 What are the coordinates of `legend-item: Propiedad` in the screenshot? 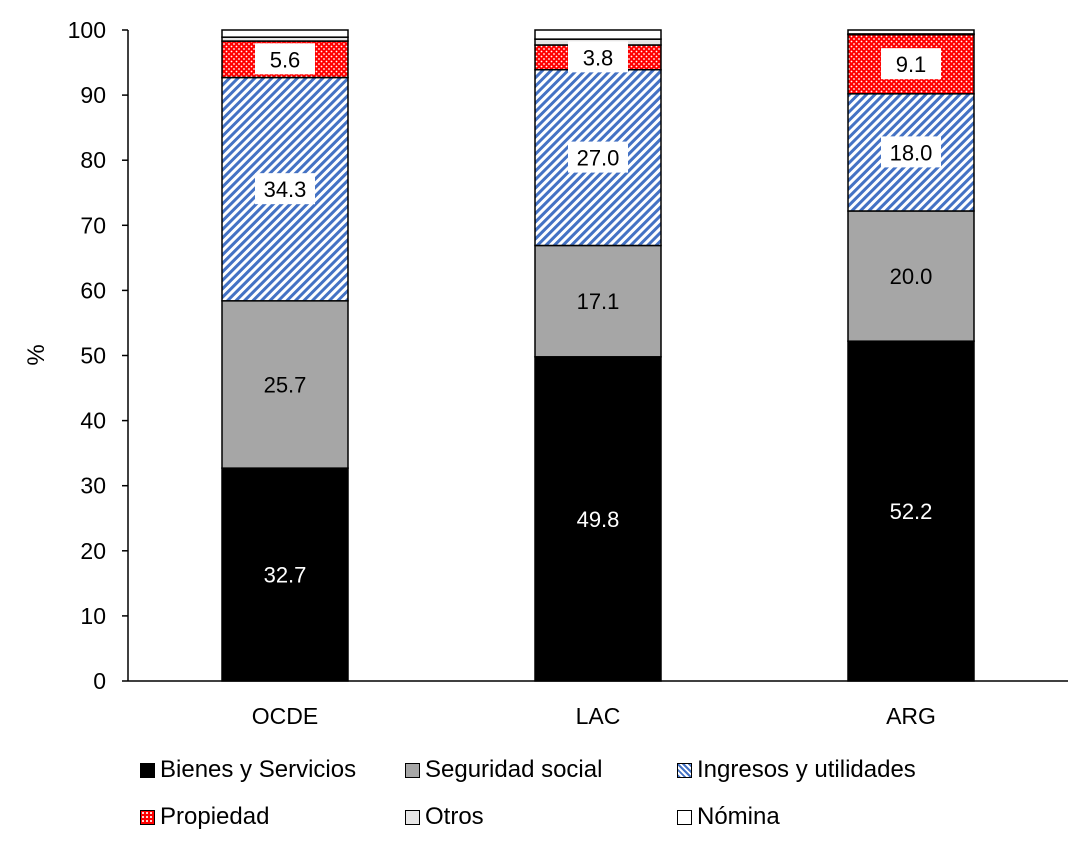 It's located at (204, 817).